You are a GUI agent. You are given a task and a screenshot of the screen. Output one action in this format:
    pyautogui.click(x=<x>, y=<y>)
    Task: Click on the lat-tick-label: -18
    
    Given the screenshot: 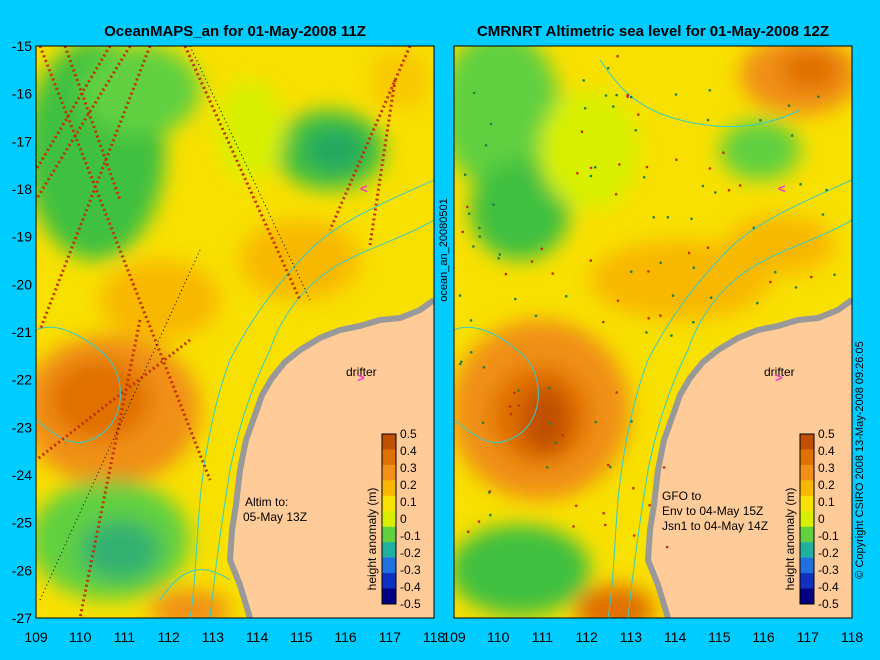 What is the action you would take?
    pyautogui.click(x=22, y=189)
    